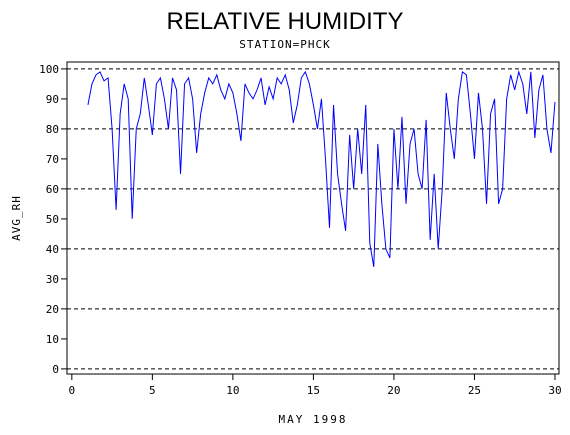  What do you see at coordinates (554, 390) in the screenshot?
I see `x-tick-label: 30` at bounding box center [554, 390].